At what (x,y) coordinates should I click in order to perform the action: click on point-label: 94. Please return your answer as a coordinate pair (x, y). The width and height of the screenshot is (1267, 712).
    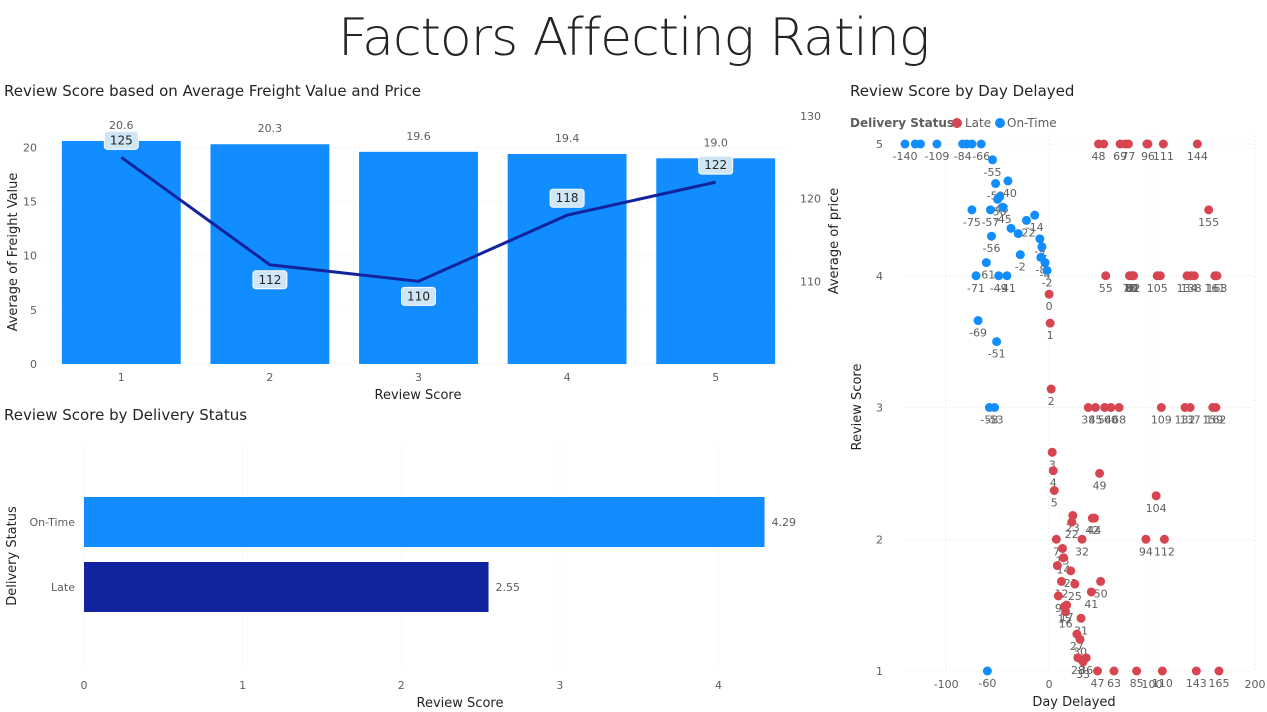
    Looking at the image, I should click on (1146, 551).